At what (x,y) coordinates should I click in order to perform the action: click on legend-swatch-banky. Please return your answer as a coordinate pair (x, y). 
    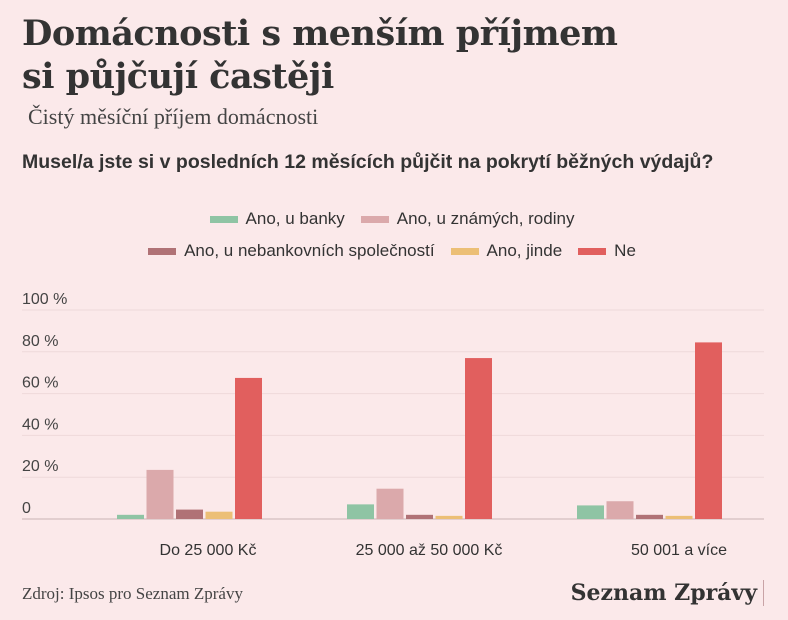
    Looking at the image, I should click on (223, 219).